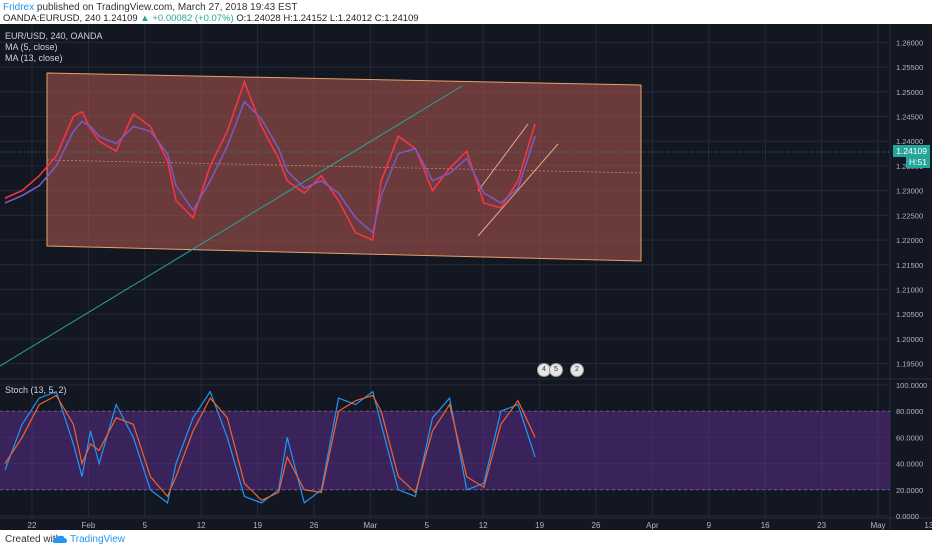 This screenshot has width=932, height=550. I want to click on y-tick-label: 1.25500, so click(909, 67).